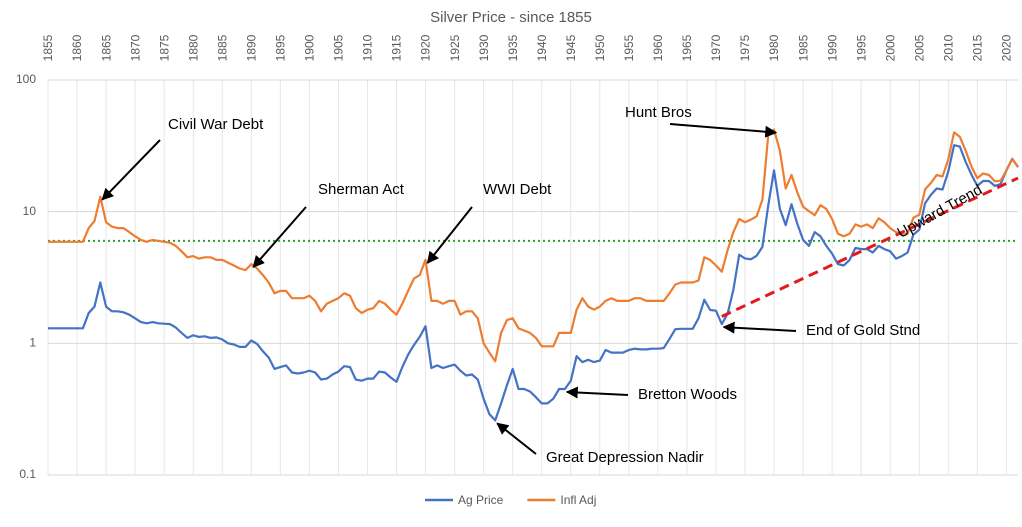 The width and height of the screenshot is (1022, 527). I want to click on legend-label: Infl Adj, so click(578, 500).